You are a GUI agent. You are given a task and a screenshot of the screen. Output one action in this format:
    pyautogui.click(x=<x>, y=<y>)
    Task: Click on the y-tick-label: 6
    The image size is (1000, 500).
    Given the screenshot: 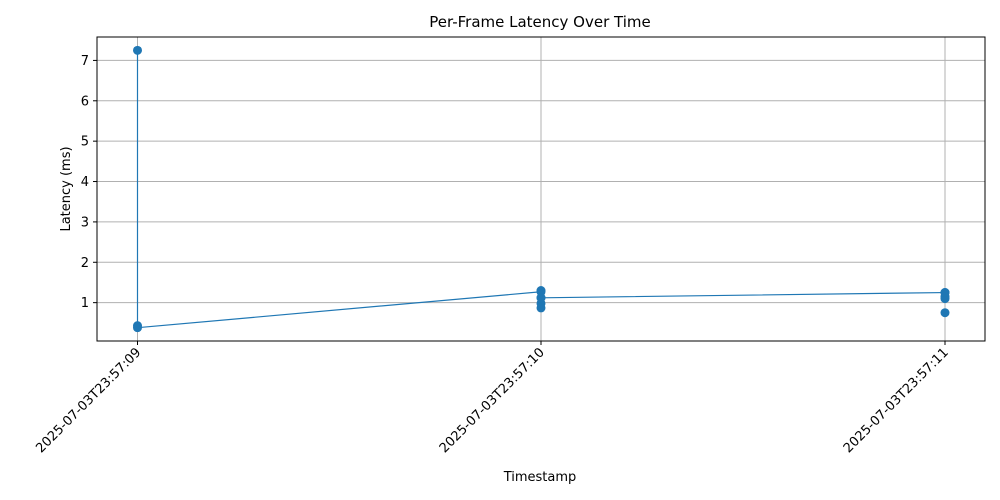 What is the action you would take?
    pyautogui.click(x=85, y=101)
    